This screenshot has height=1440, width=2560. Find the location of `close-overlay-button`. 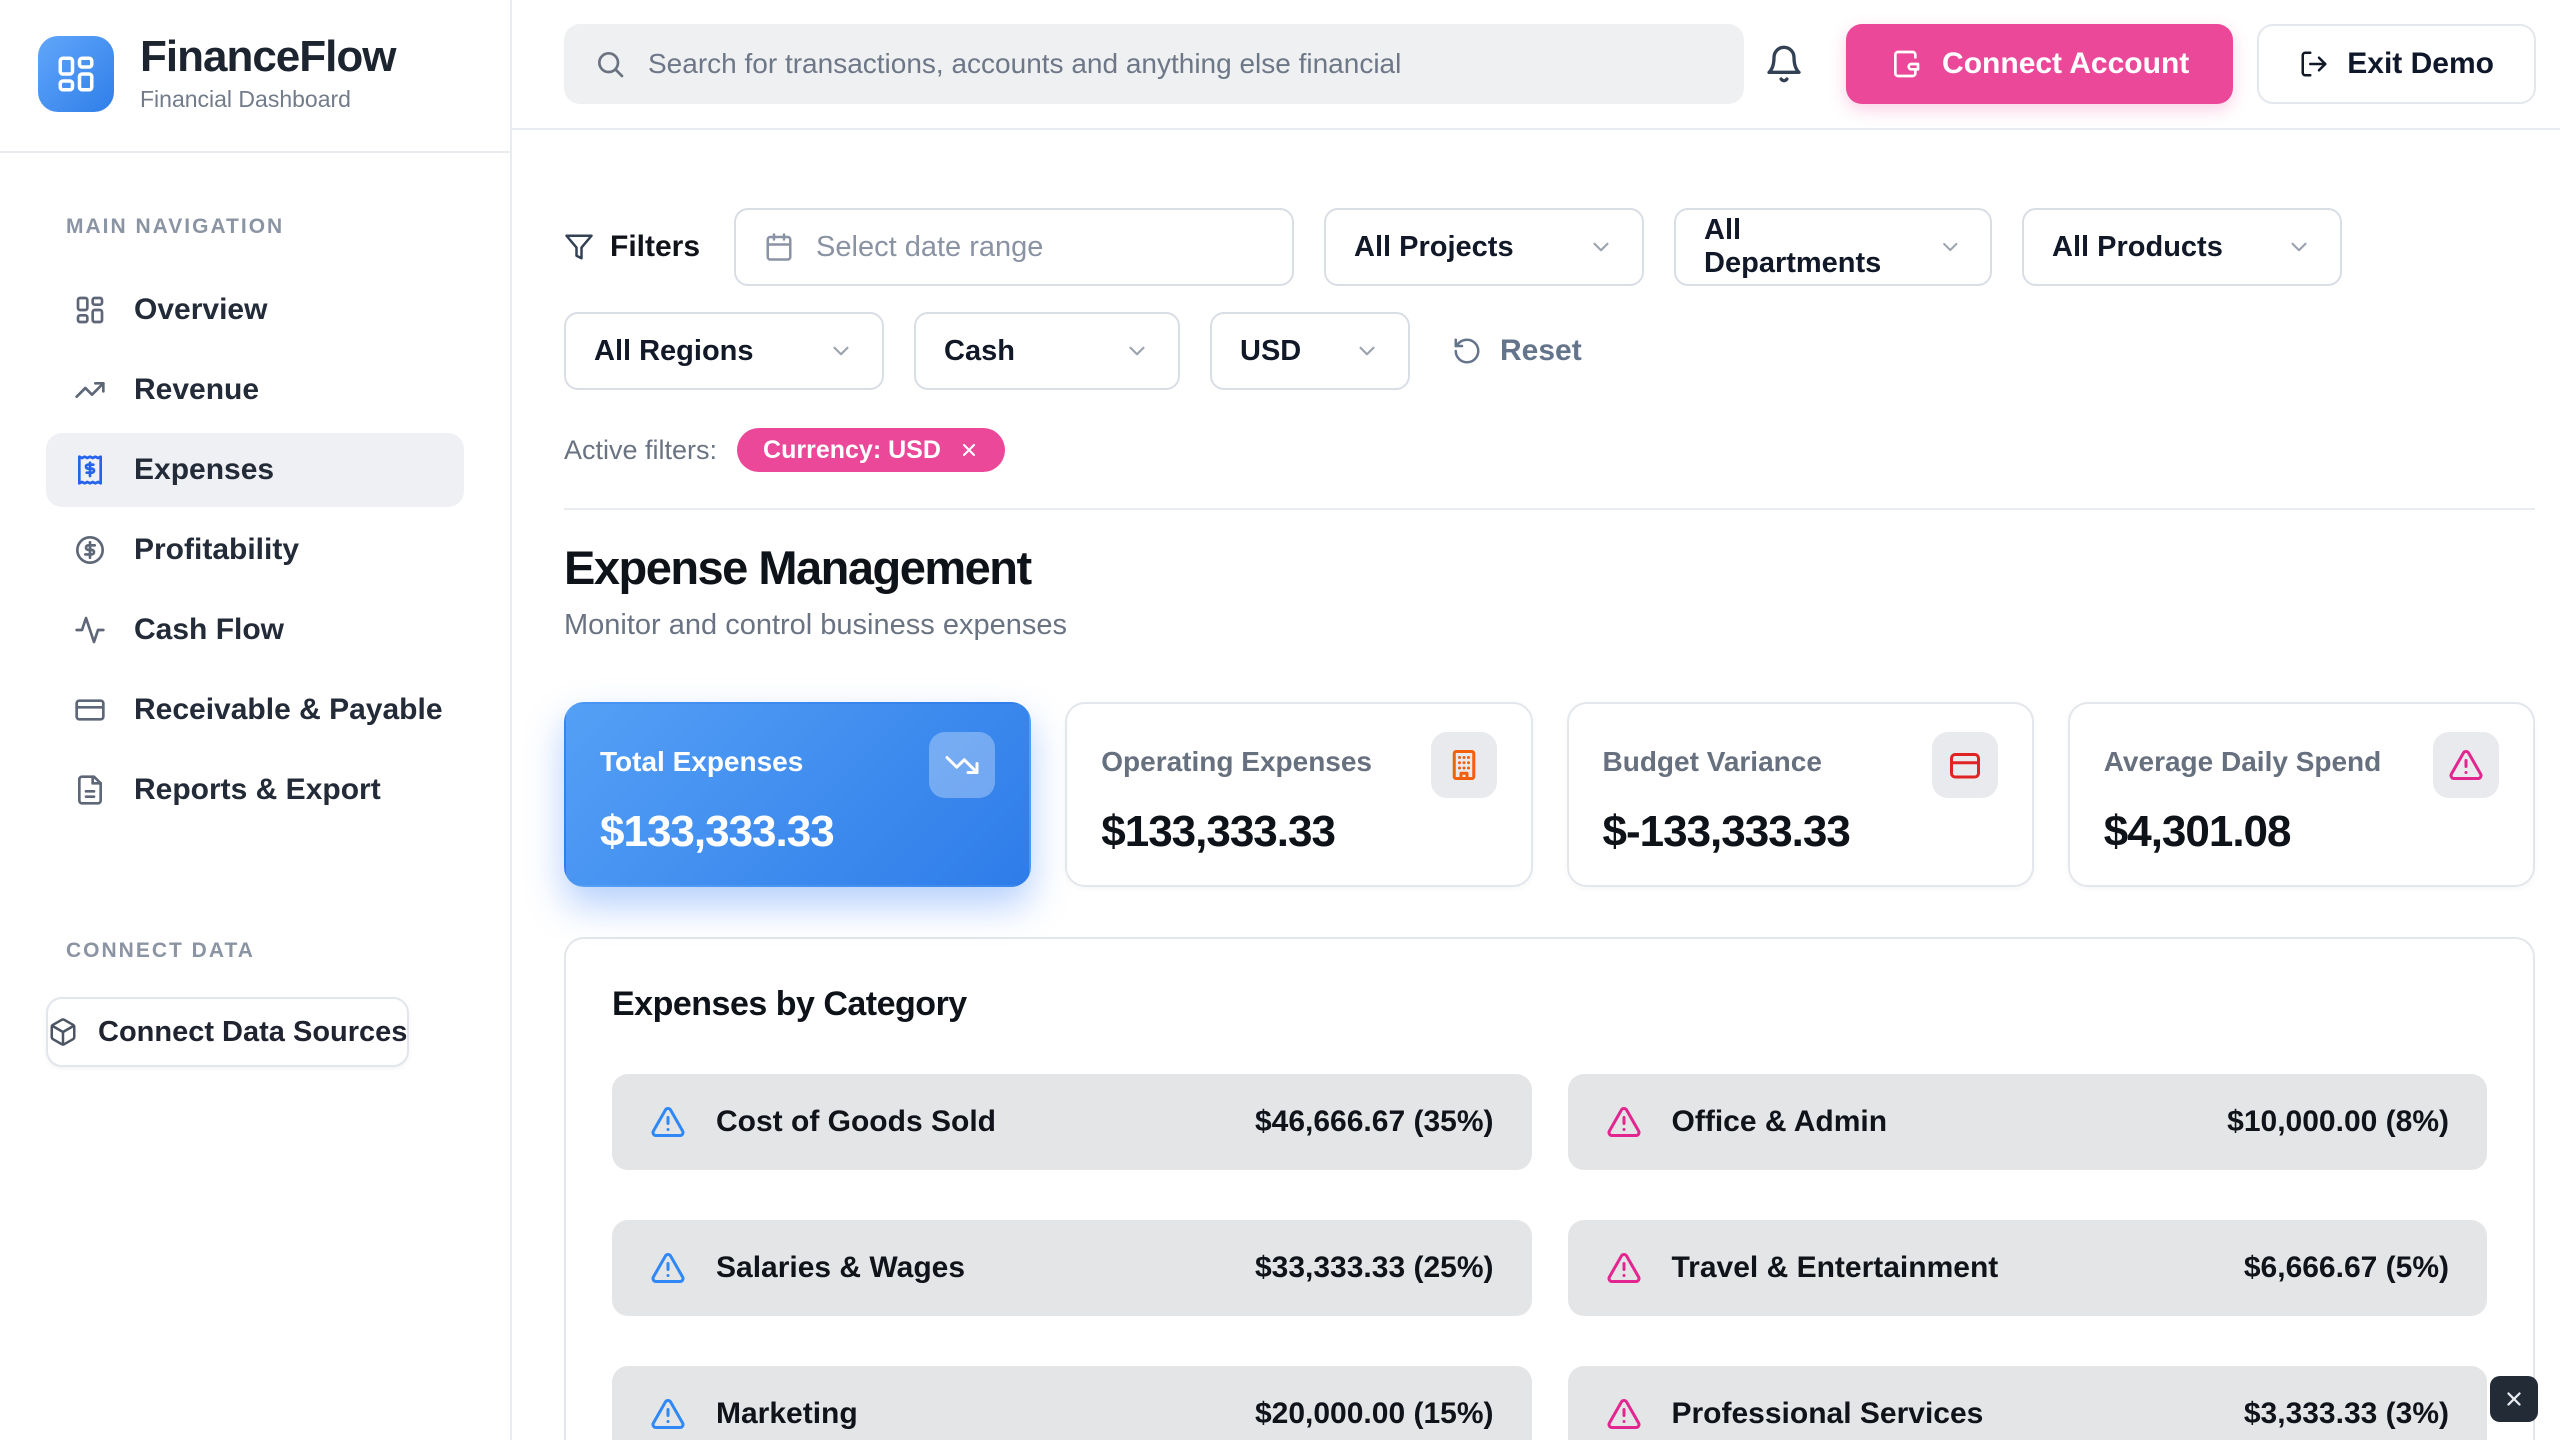

close-overlay-button is located at coordinates (2514, 1399).